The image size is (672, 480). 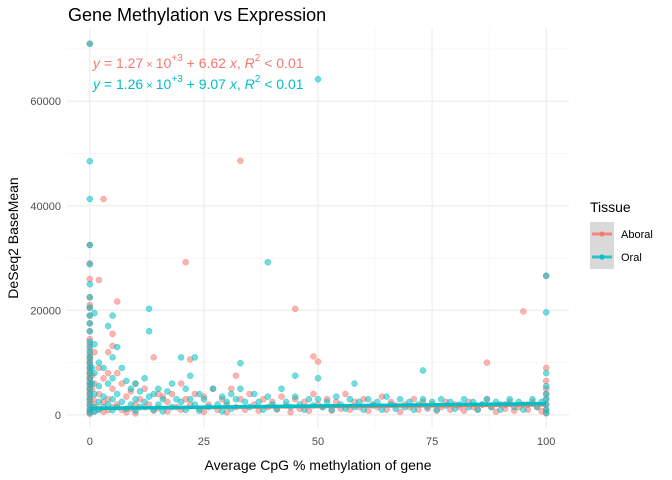 I want to click on x-tick-label: 0, so click(x=90, y=442).